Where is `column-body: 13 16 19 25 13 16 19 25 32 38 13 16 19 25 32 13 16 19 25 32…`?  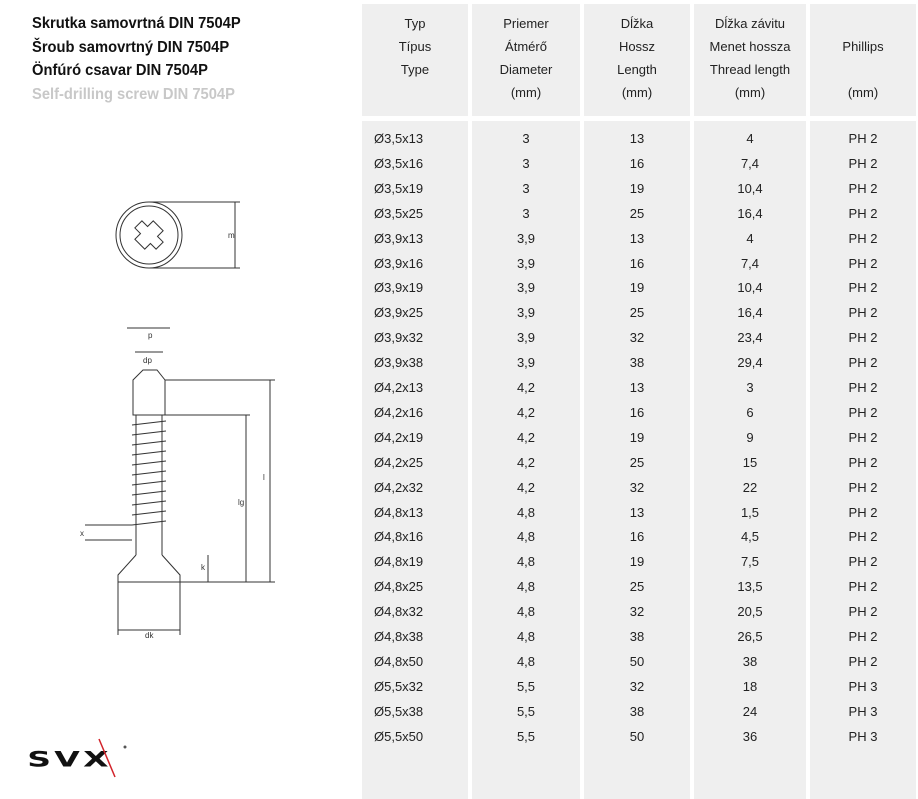 column-body: 13 16 19 25 13 16 19 25 32 38 13 16 19 25 32 13 16 19 25 32… is located at coordinates (637, 460).